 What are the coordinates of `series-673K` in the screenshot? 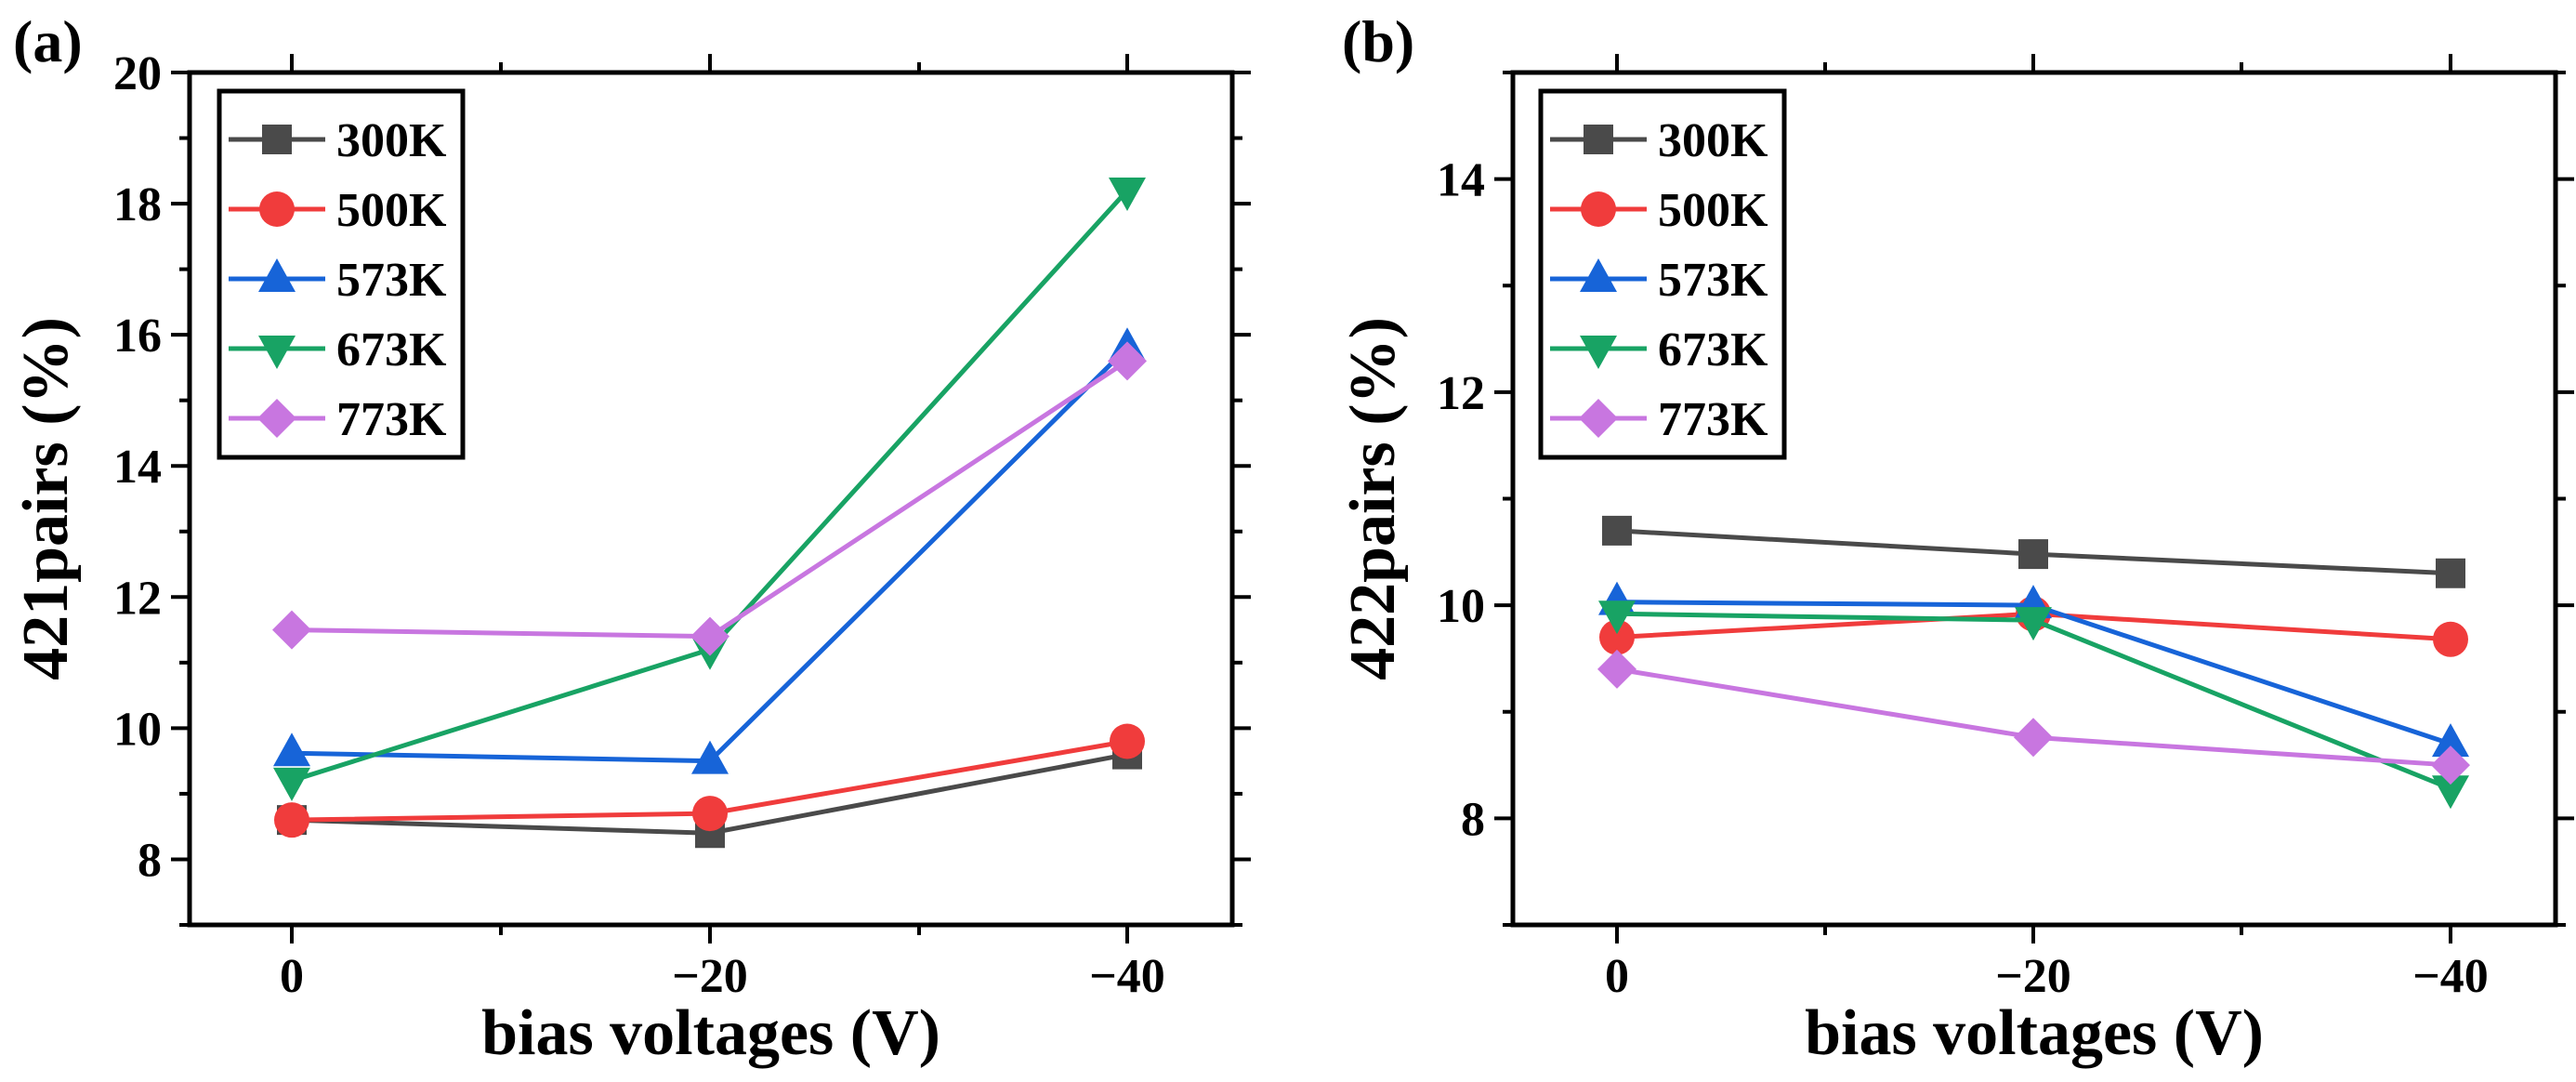 It's located at (2033, 705).